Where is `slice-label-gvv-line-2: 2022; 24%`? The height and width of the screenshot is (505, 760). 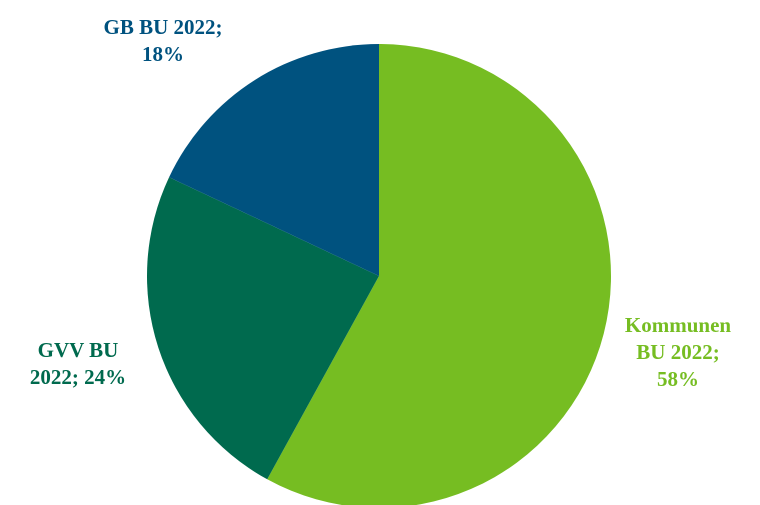 slice-label-gvv-line-2: 2022; 24% is located at coordinates (78, 377).